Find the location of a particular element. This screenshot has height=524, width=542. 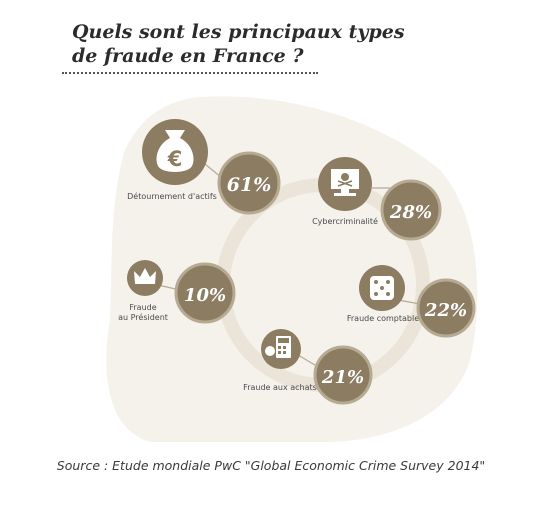

label-achats: Fraude aux achats is located at coordinates (280, 387).